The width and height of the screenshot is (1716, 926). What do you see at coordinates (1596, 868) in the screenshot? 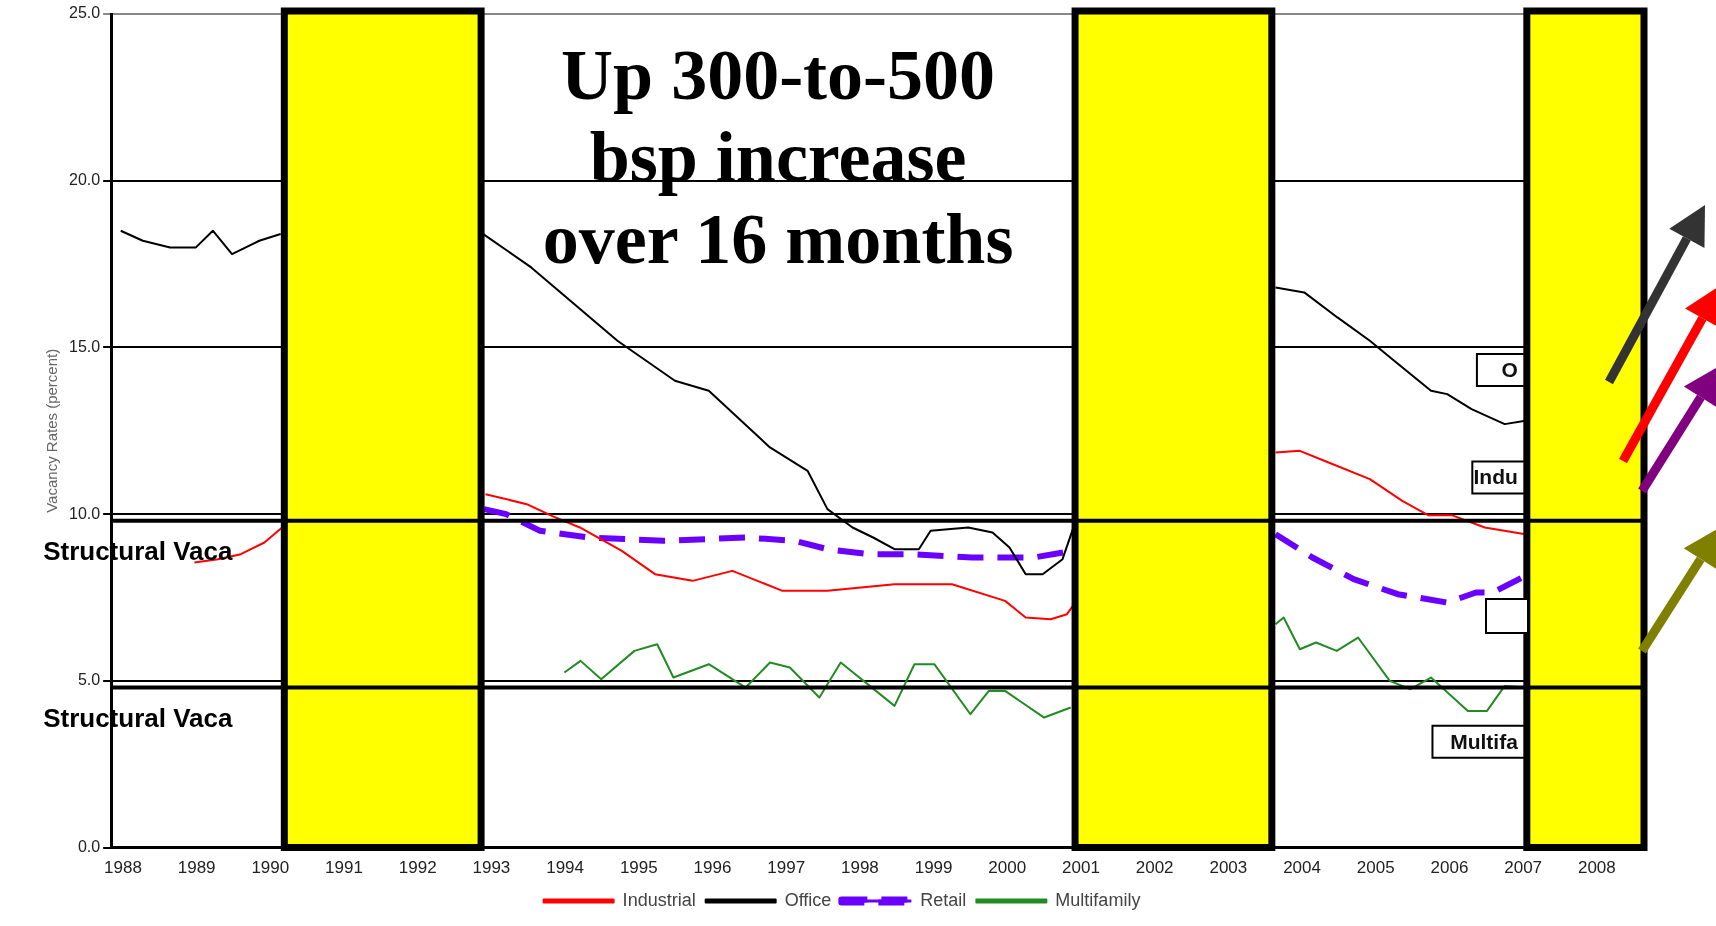
I see `x-tick-label: 2008` at bounding box center [1596, 868].